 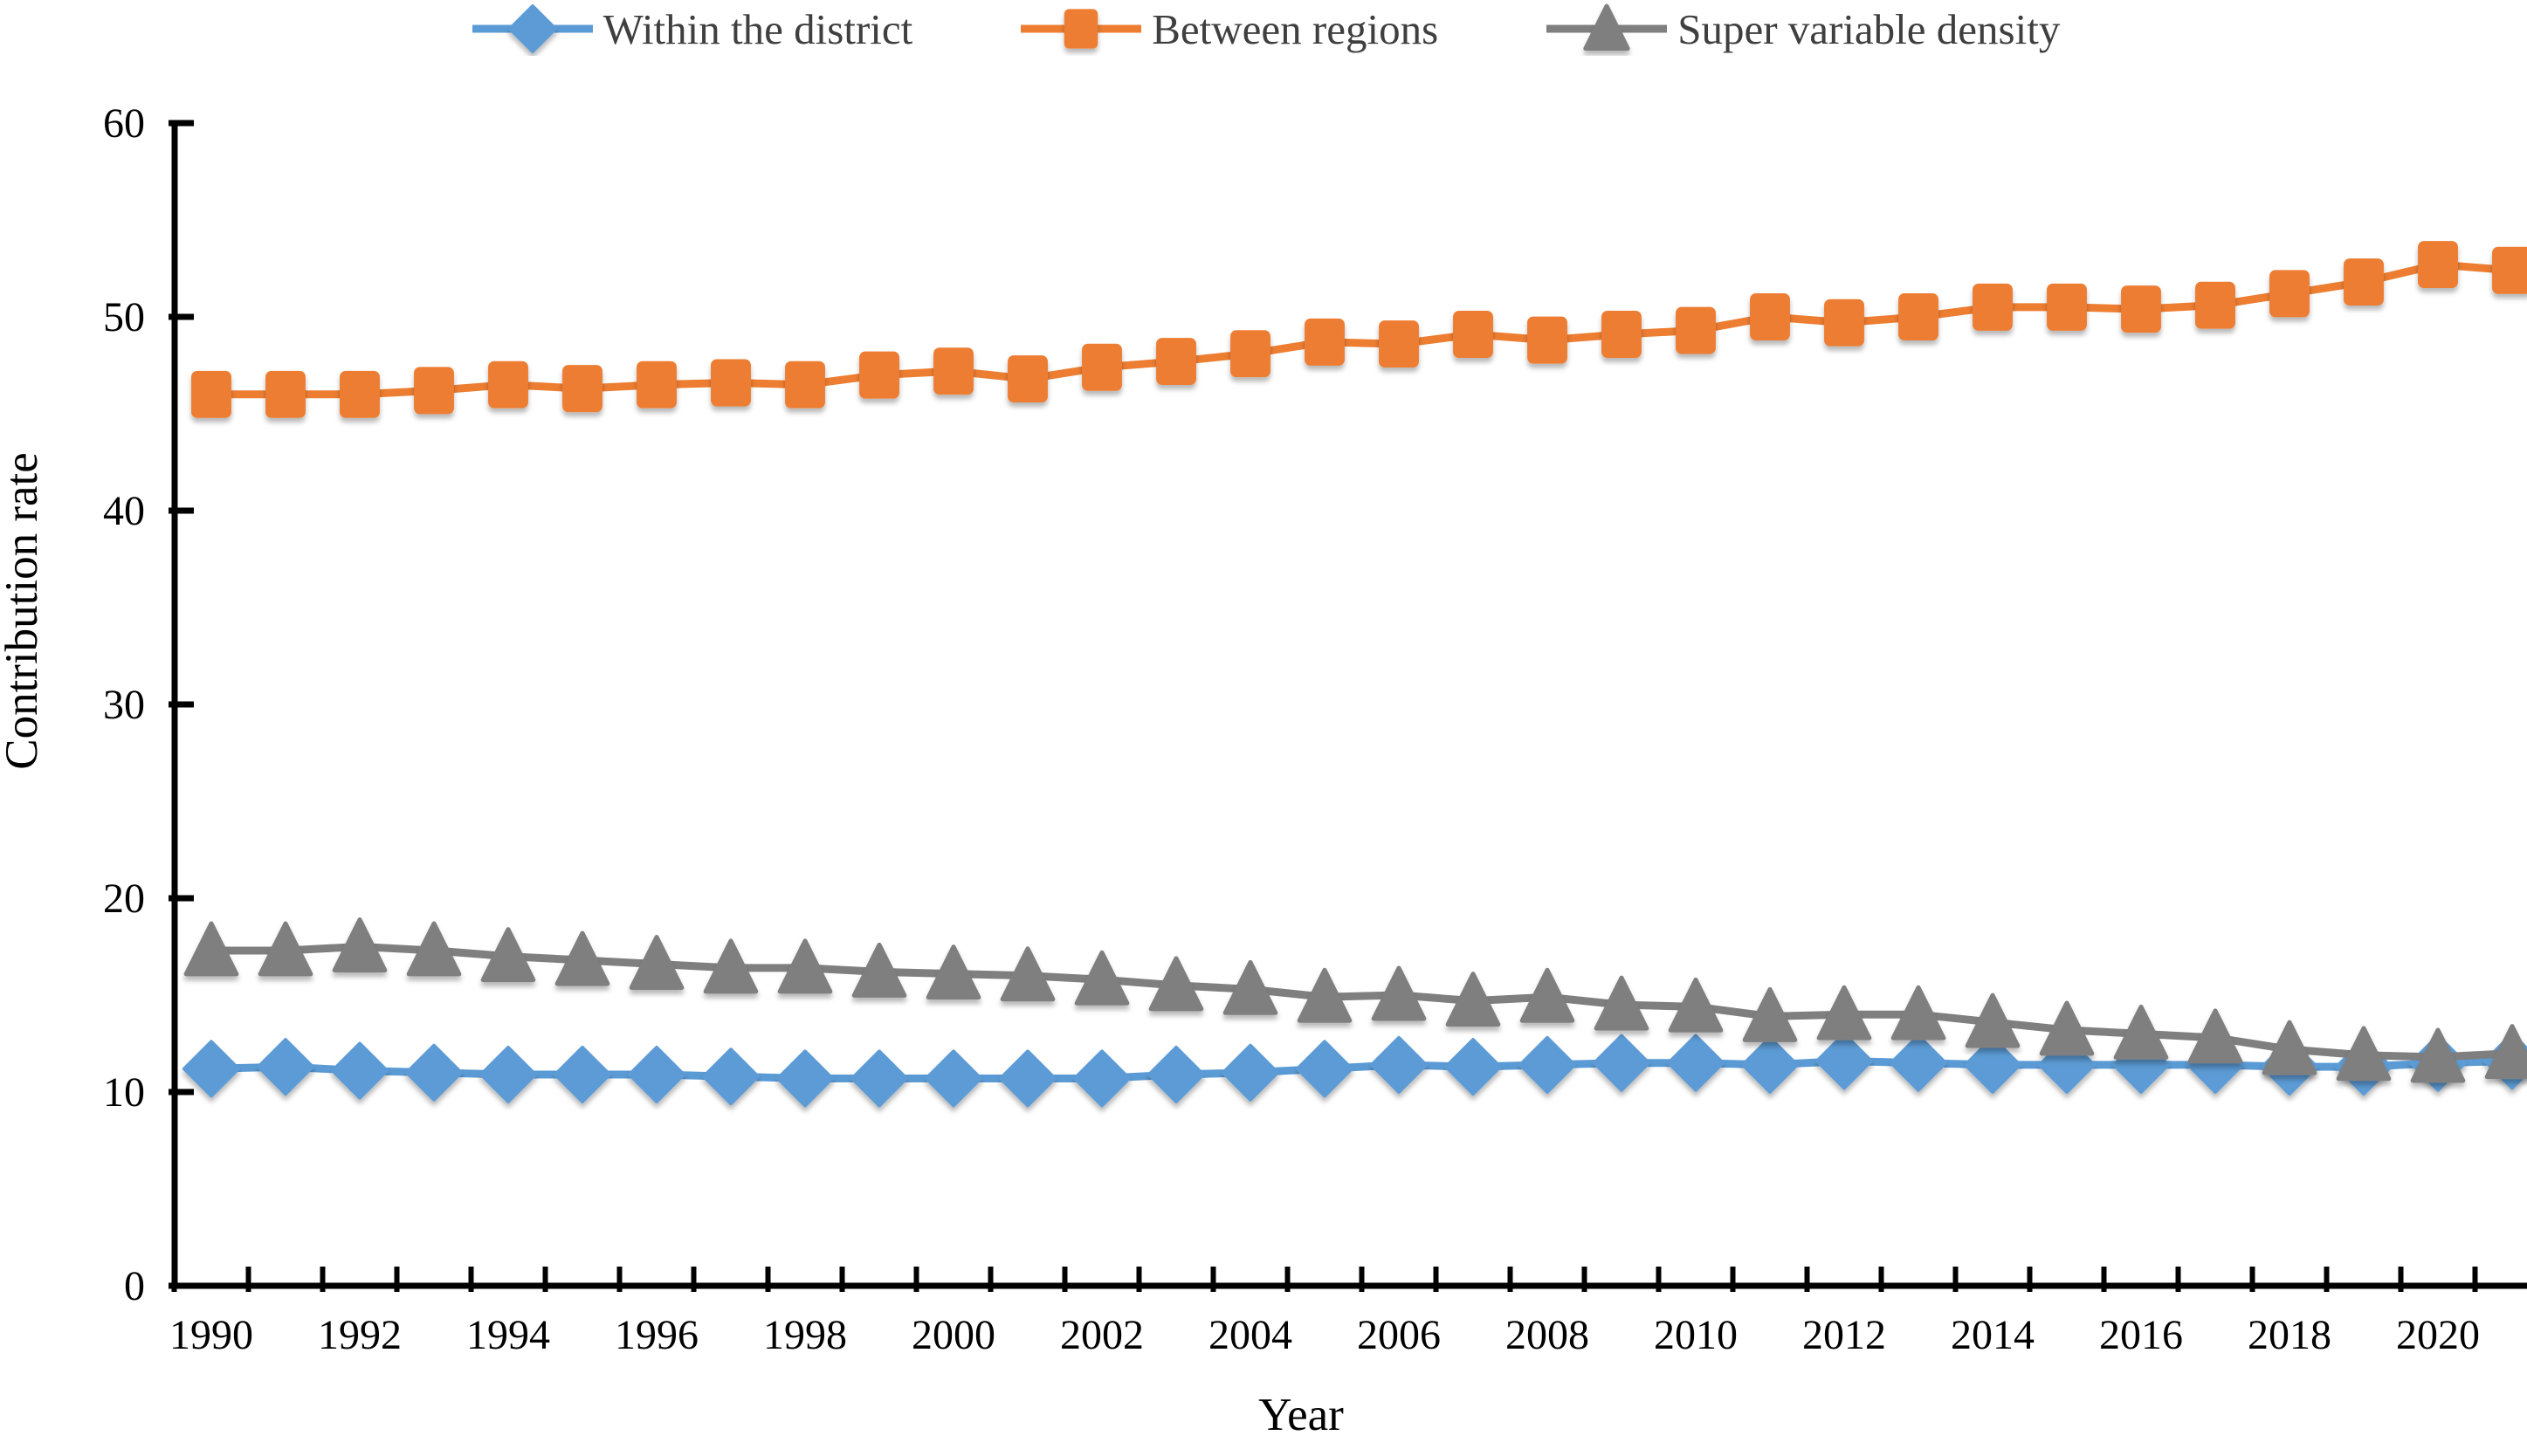 I want to click on x-tick-label: 2006, so click(x=1399, y=1335).